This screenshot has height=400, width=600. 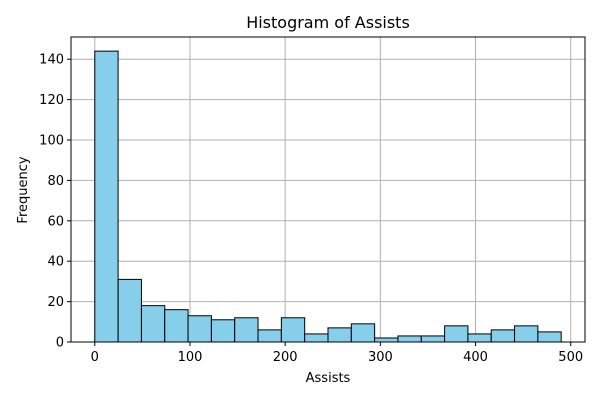 I want to click on x-tick-label: 500, so click(x=570, y=357).